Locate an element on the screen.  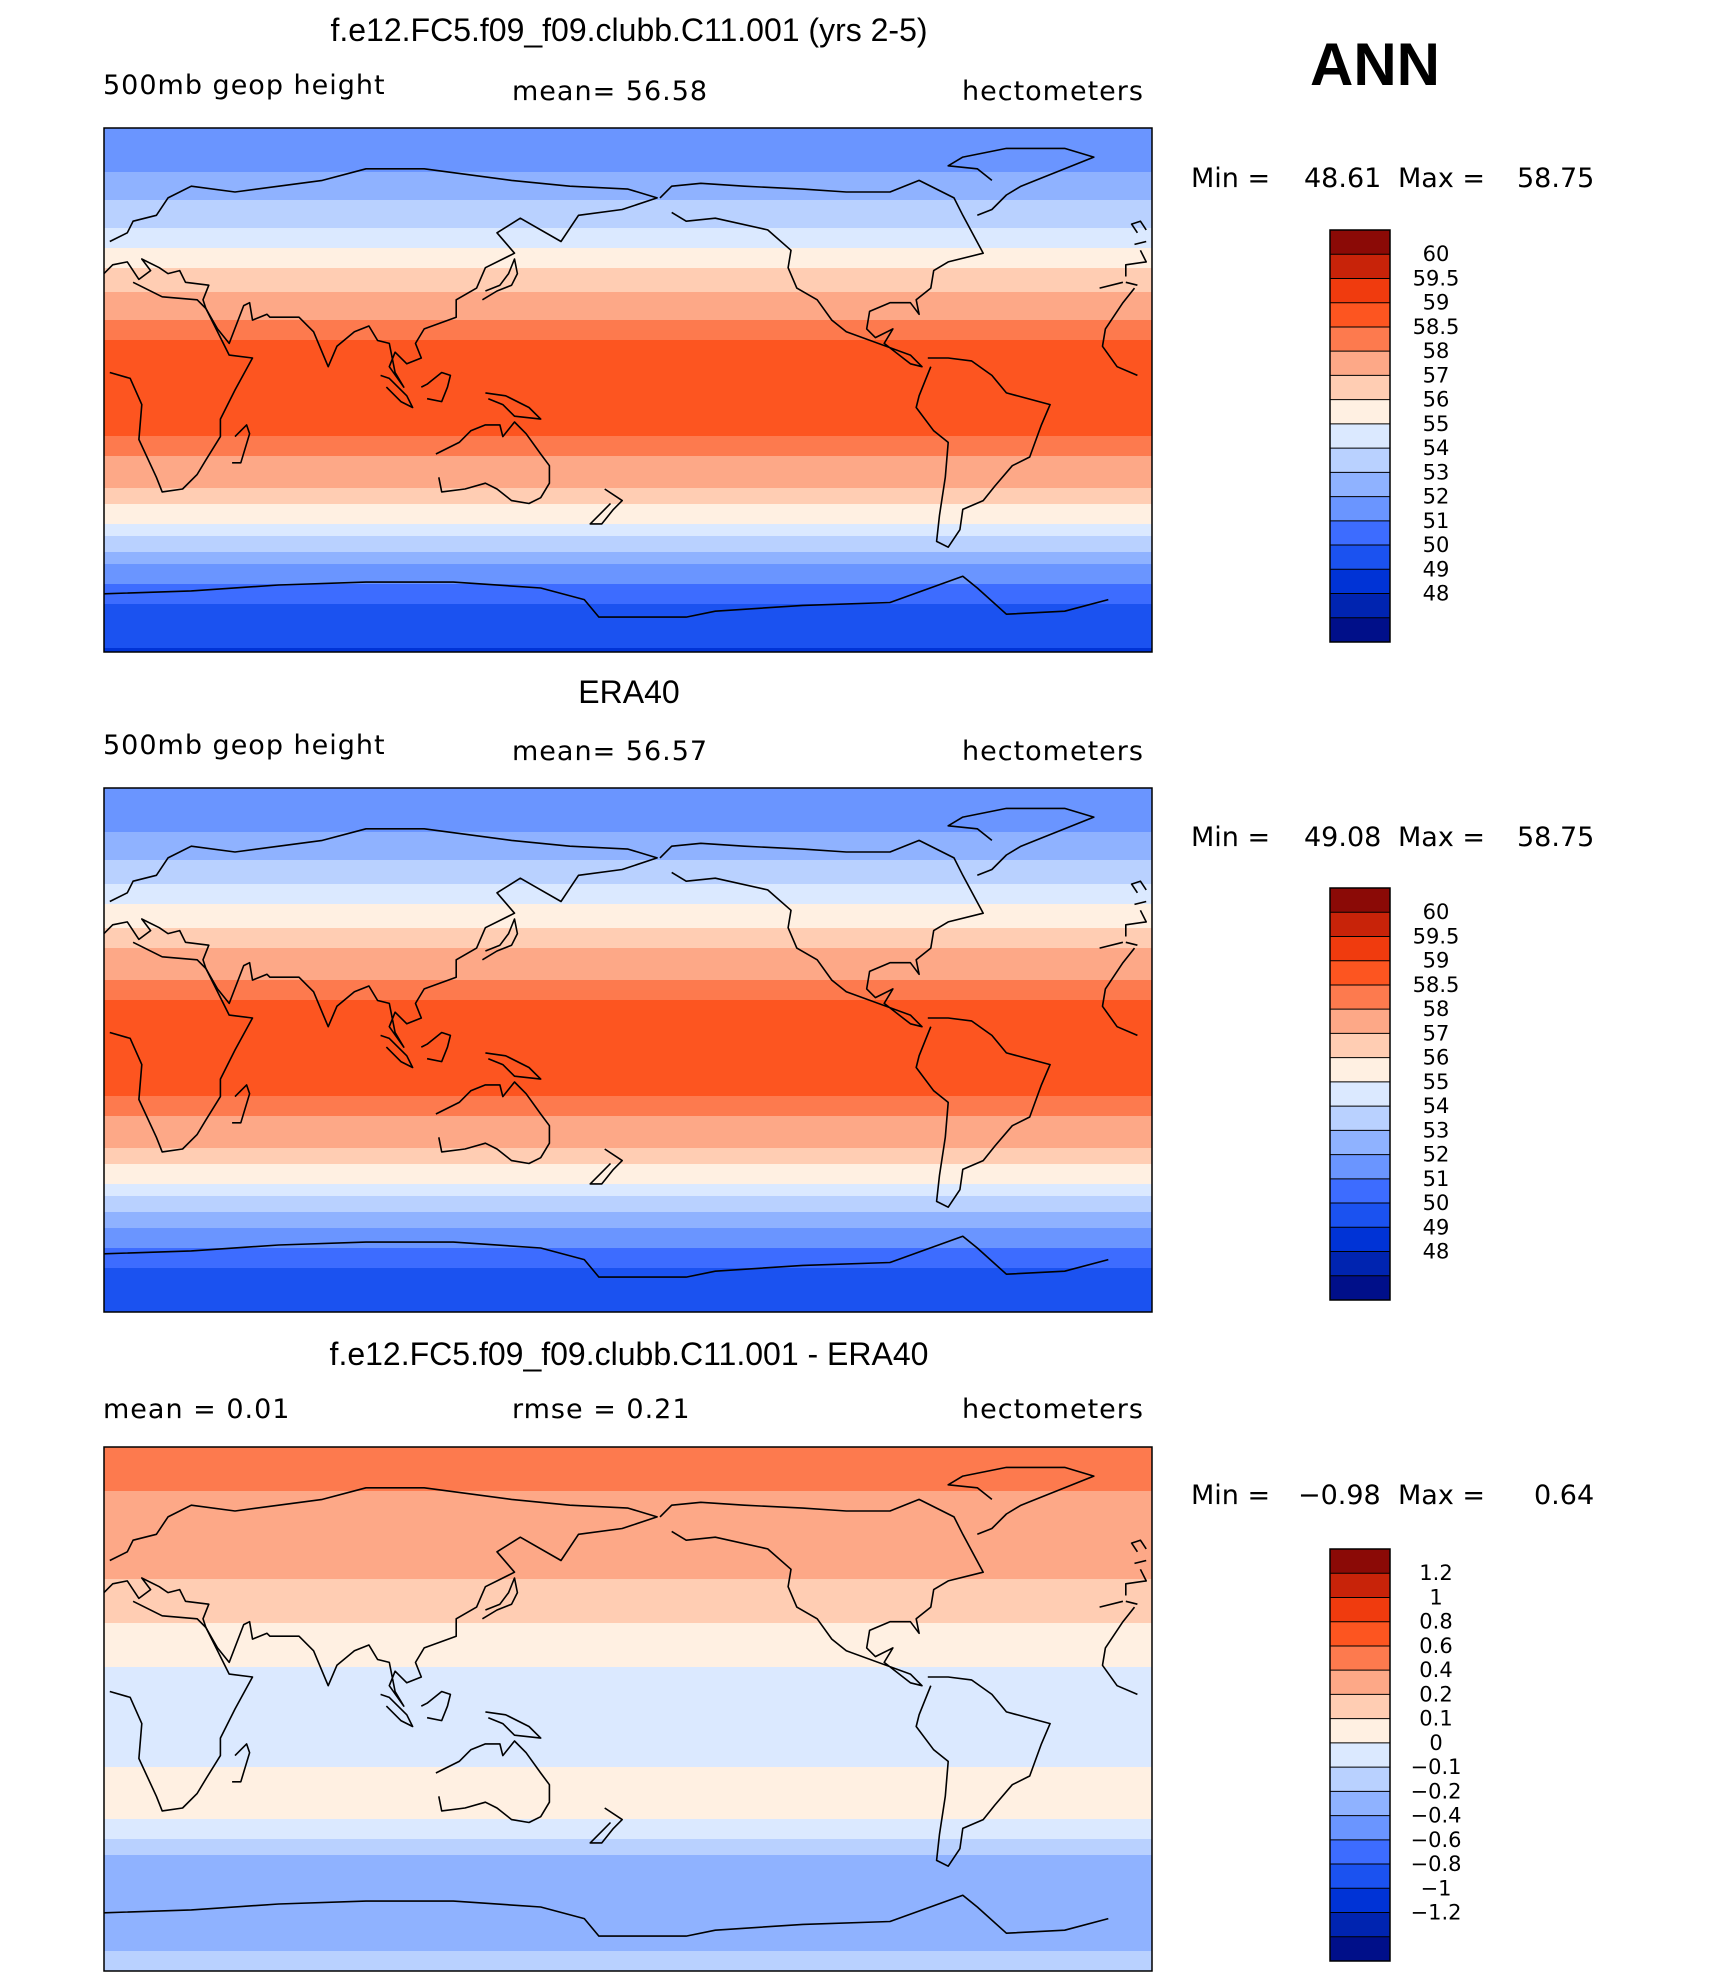
coastline-uk is located at coordinates (1138, 227).